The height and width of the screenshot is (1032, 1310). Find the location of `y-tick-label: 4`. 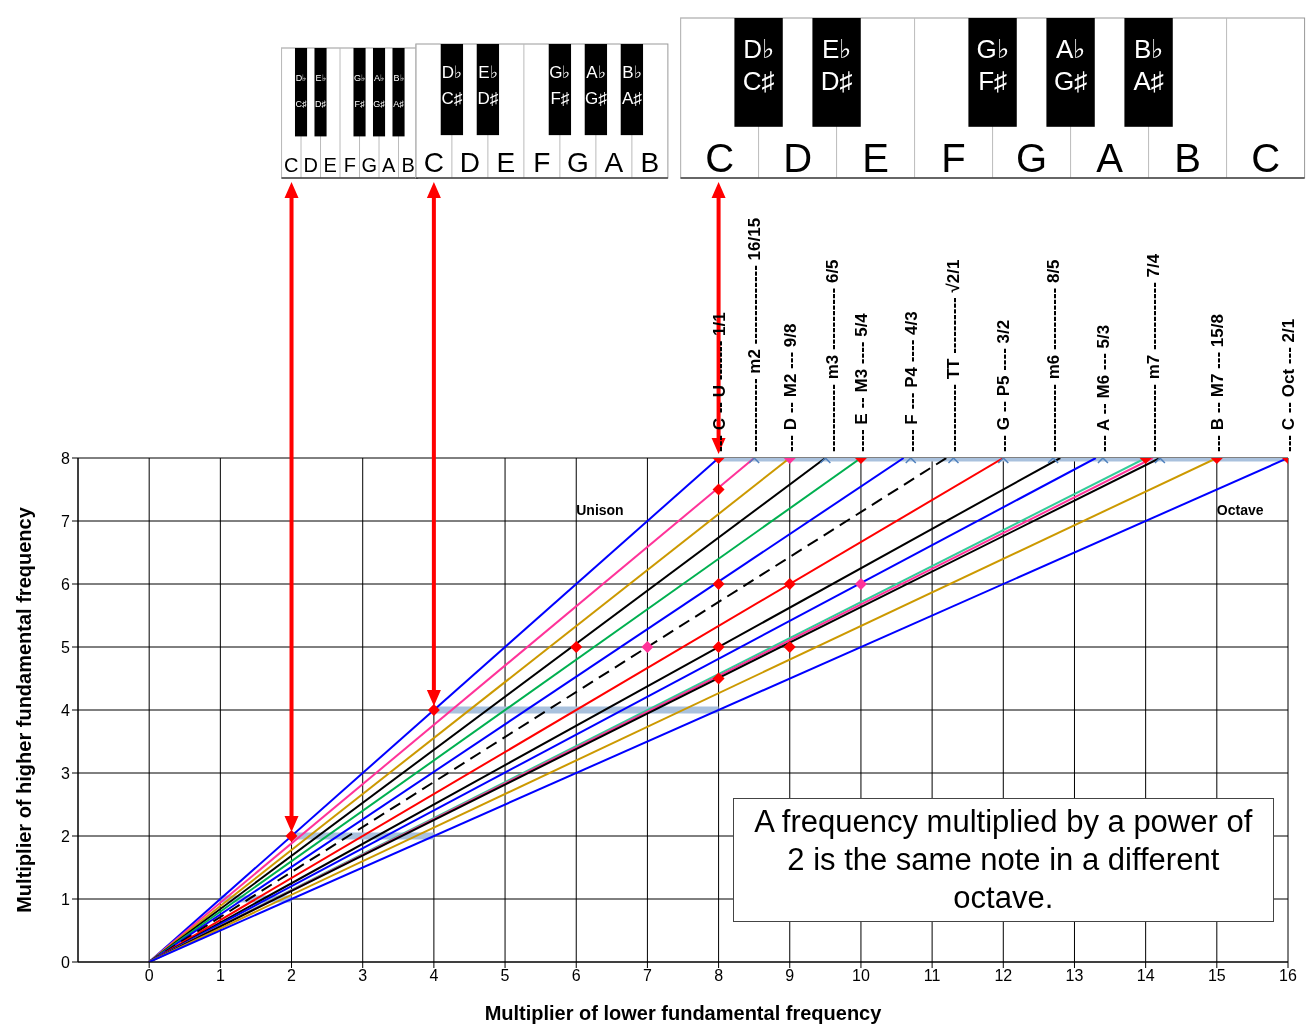

y-tick-label: 4 is located at coordinates (66, 710).